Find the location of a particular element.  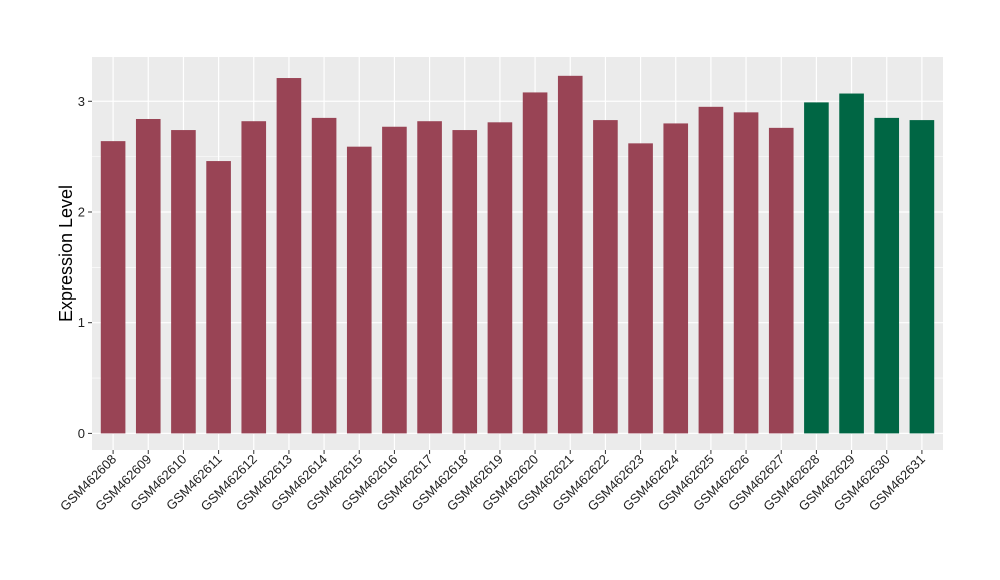

y-tick-label: 2 is located at coordinates (81, 211).